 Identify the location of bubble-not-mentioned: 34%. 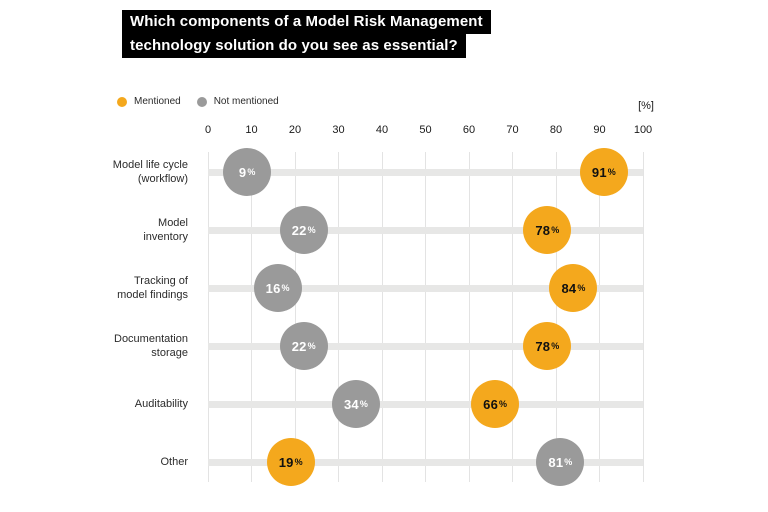
(355, 404).